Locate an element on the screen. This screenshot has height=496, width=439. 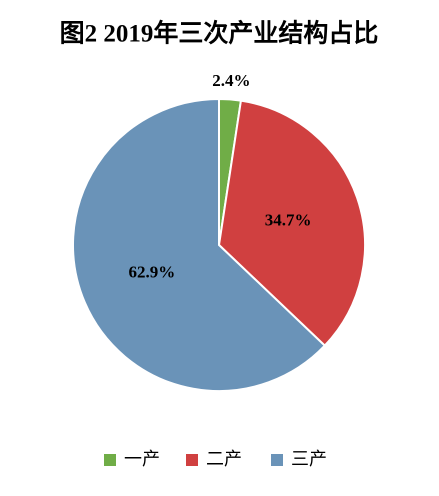
legend-label: 三产 is located at coordinates (309, 459).